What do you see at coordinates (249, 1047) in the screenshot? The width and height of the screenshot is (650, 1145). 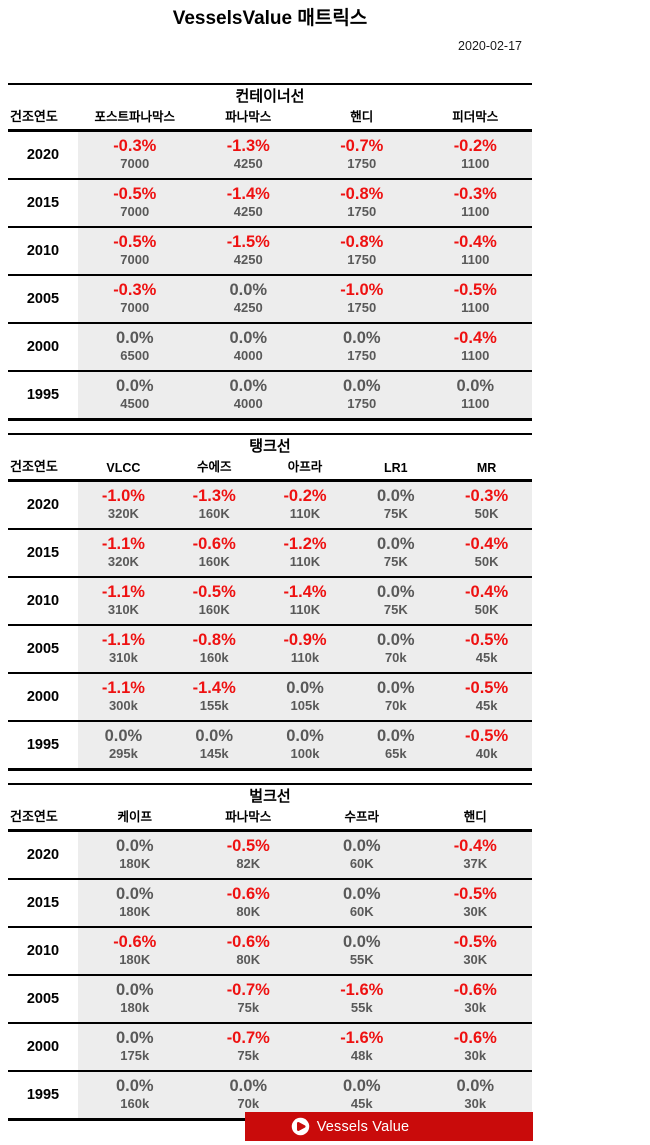 I see `data-cell: -0.7% 75k` at bounding box center [249, 1047].